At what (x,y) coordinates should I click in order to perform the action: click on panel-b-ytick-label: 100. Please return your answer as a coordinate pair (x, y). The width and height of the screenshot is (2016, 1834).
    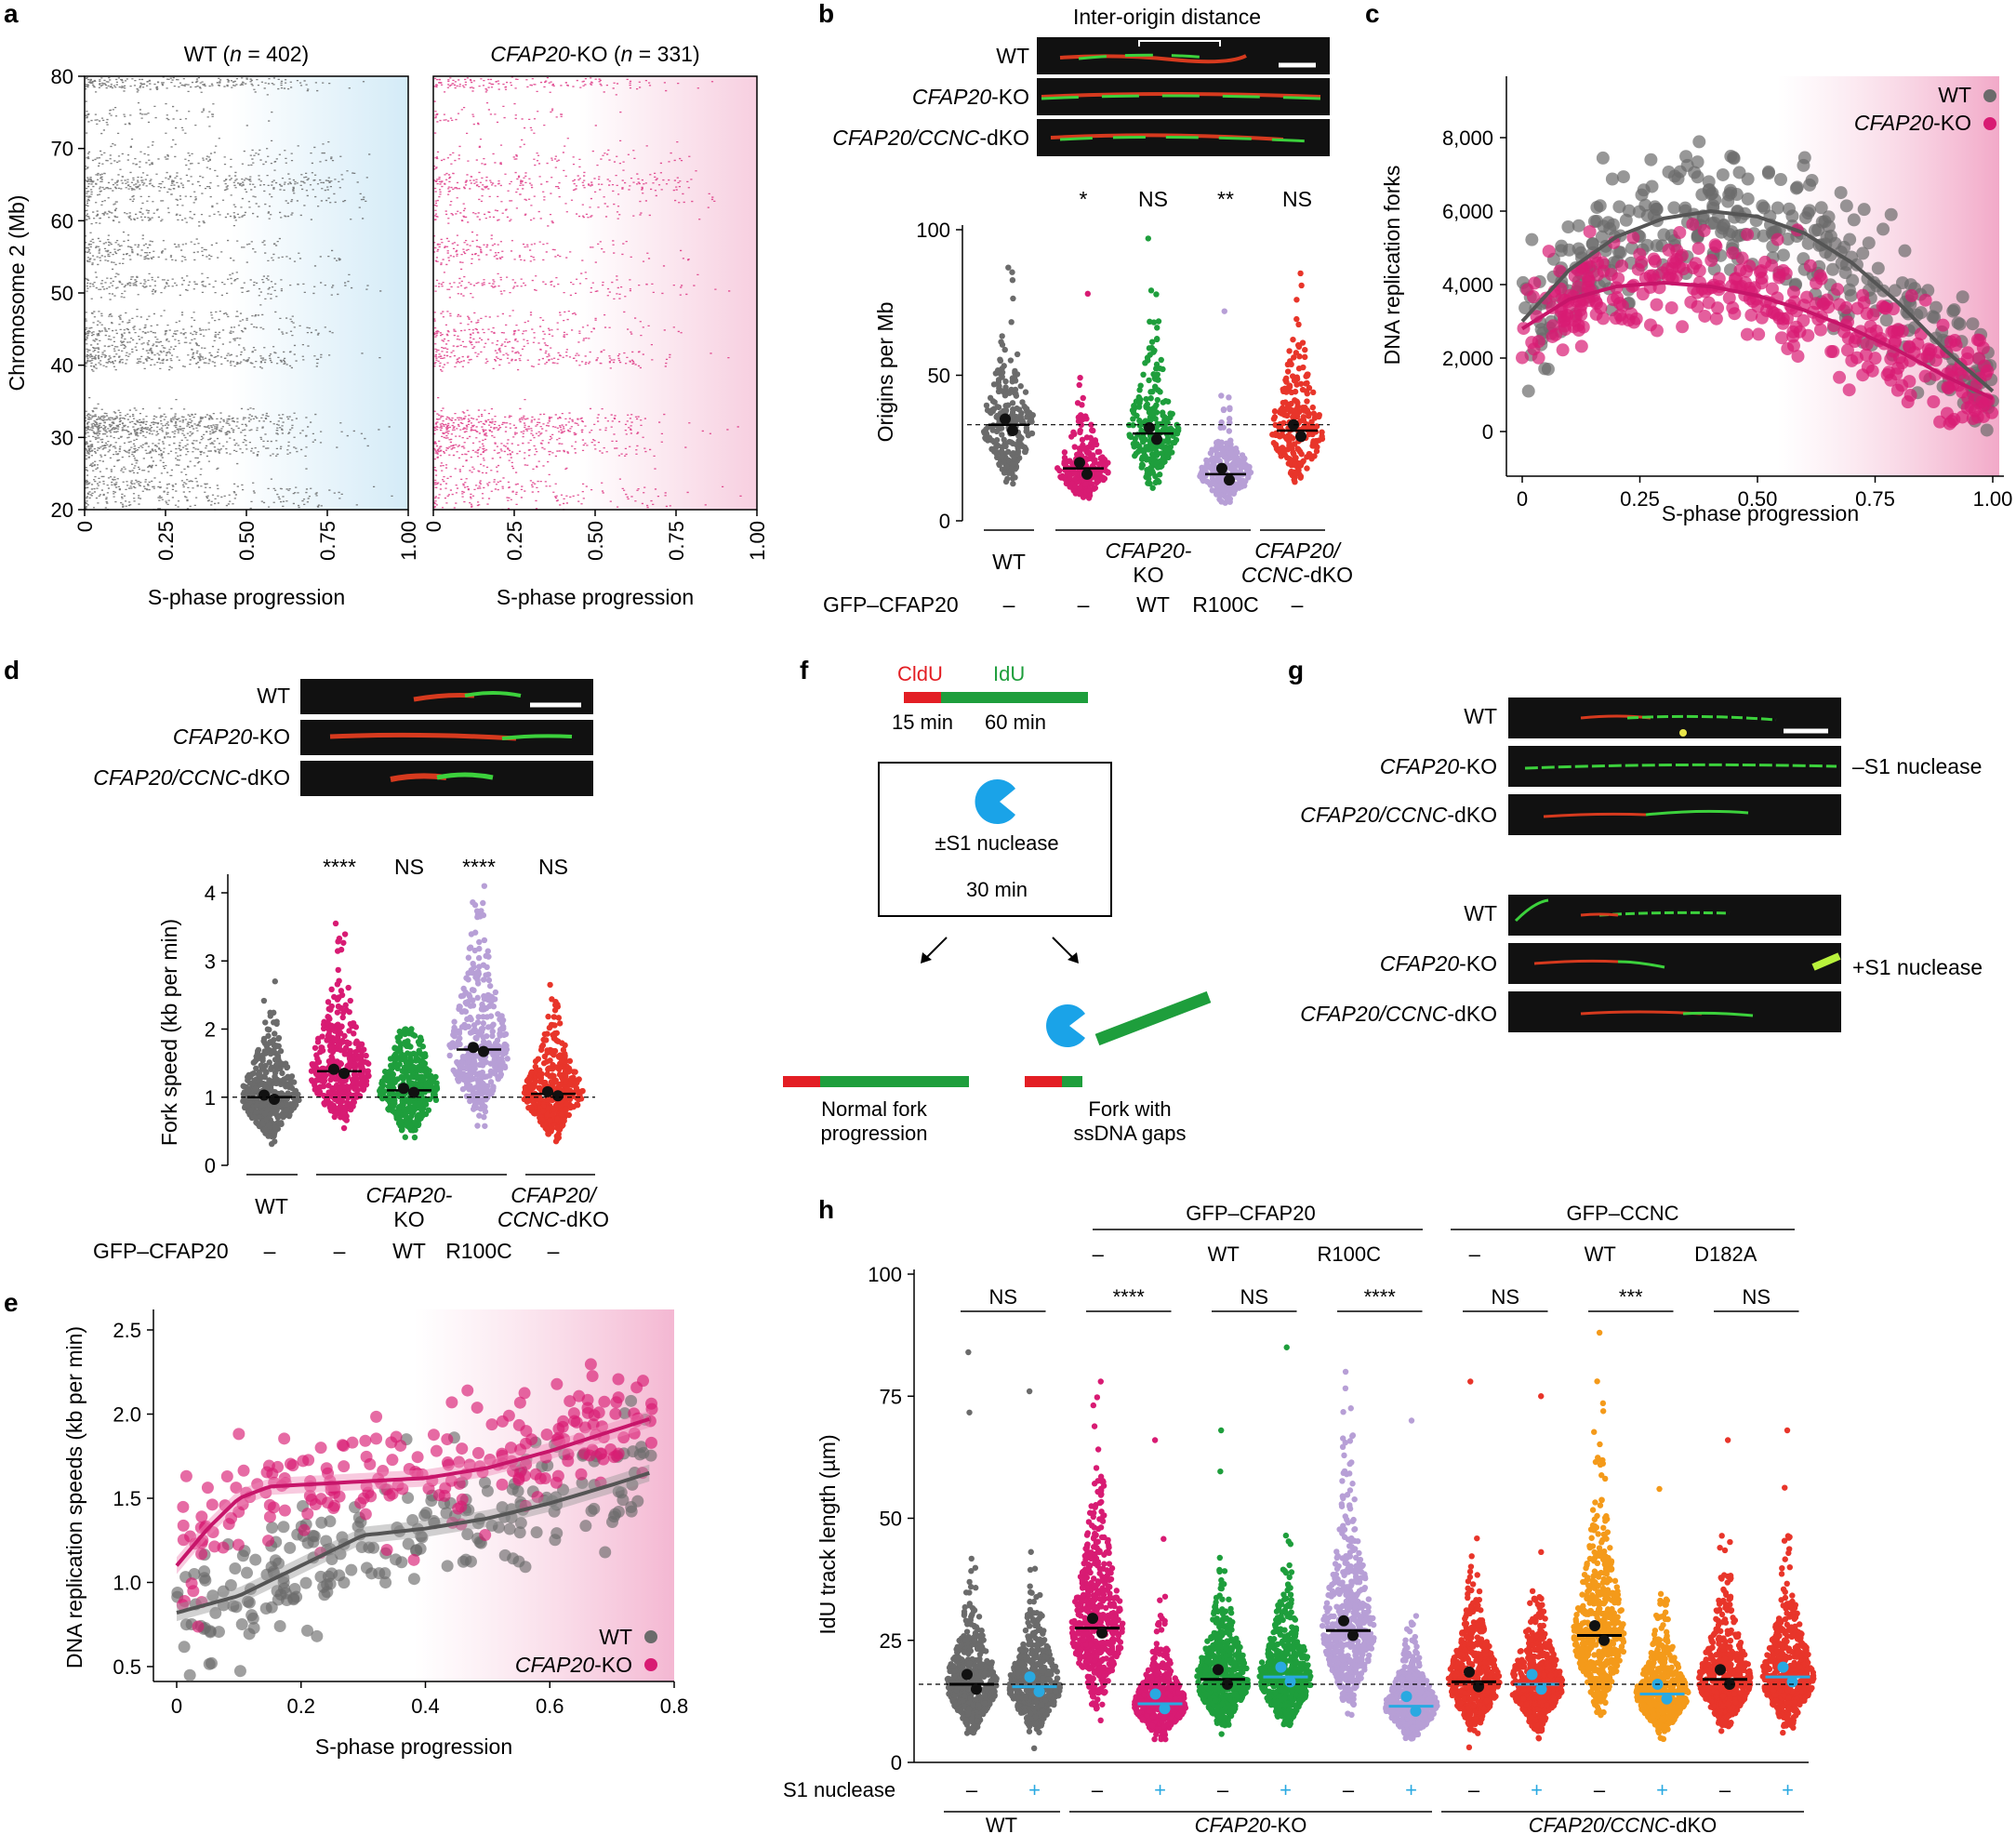
    Looking at the image, I should click on (933, 230).